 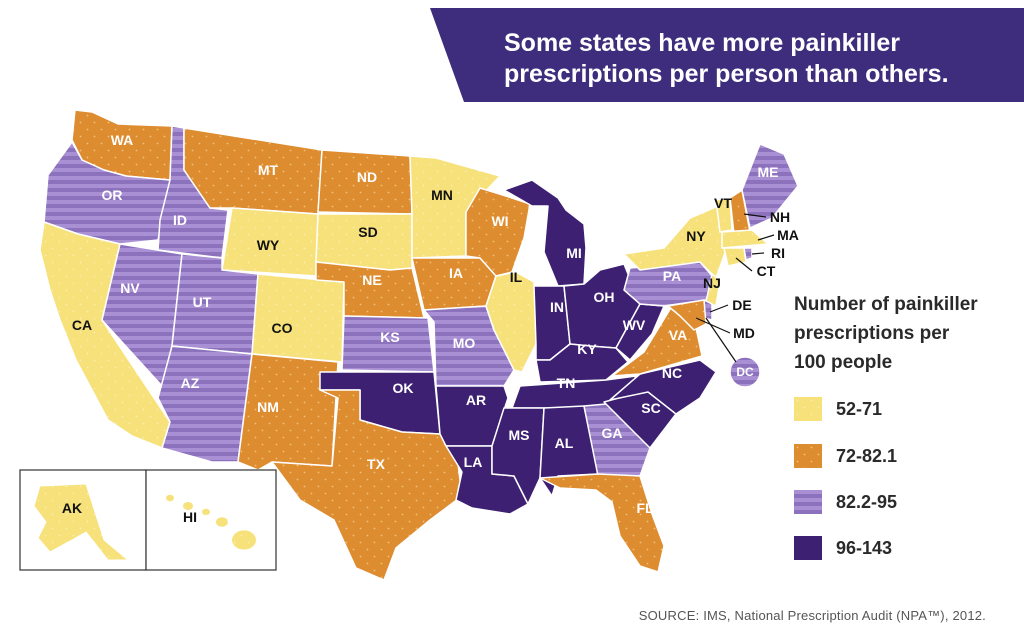 I want to click on leader-line-dc, so click(x=721, y=340).